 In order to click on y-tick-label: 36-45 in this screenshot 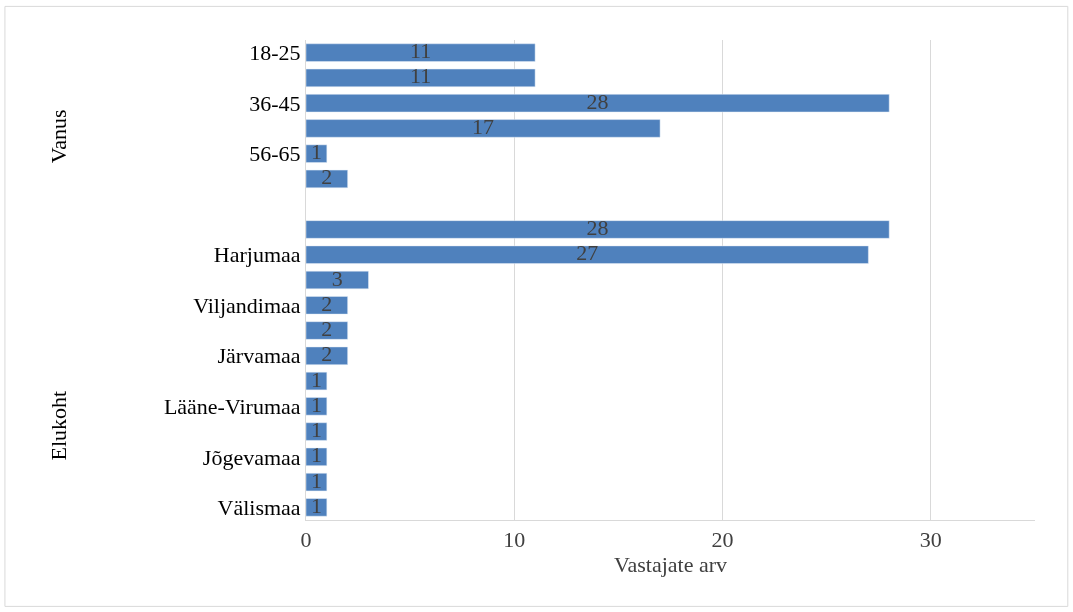, I will do `click(275, 103)`.